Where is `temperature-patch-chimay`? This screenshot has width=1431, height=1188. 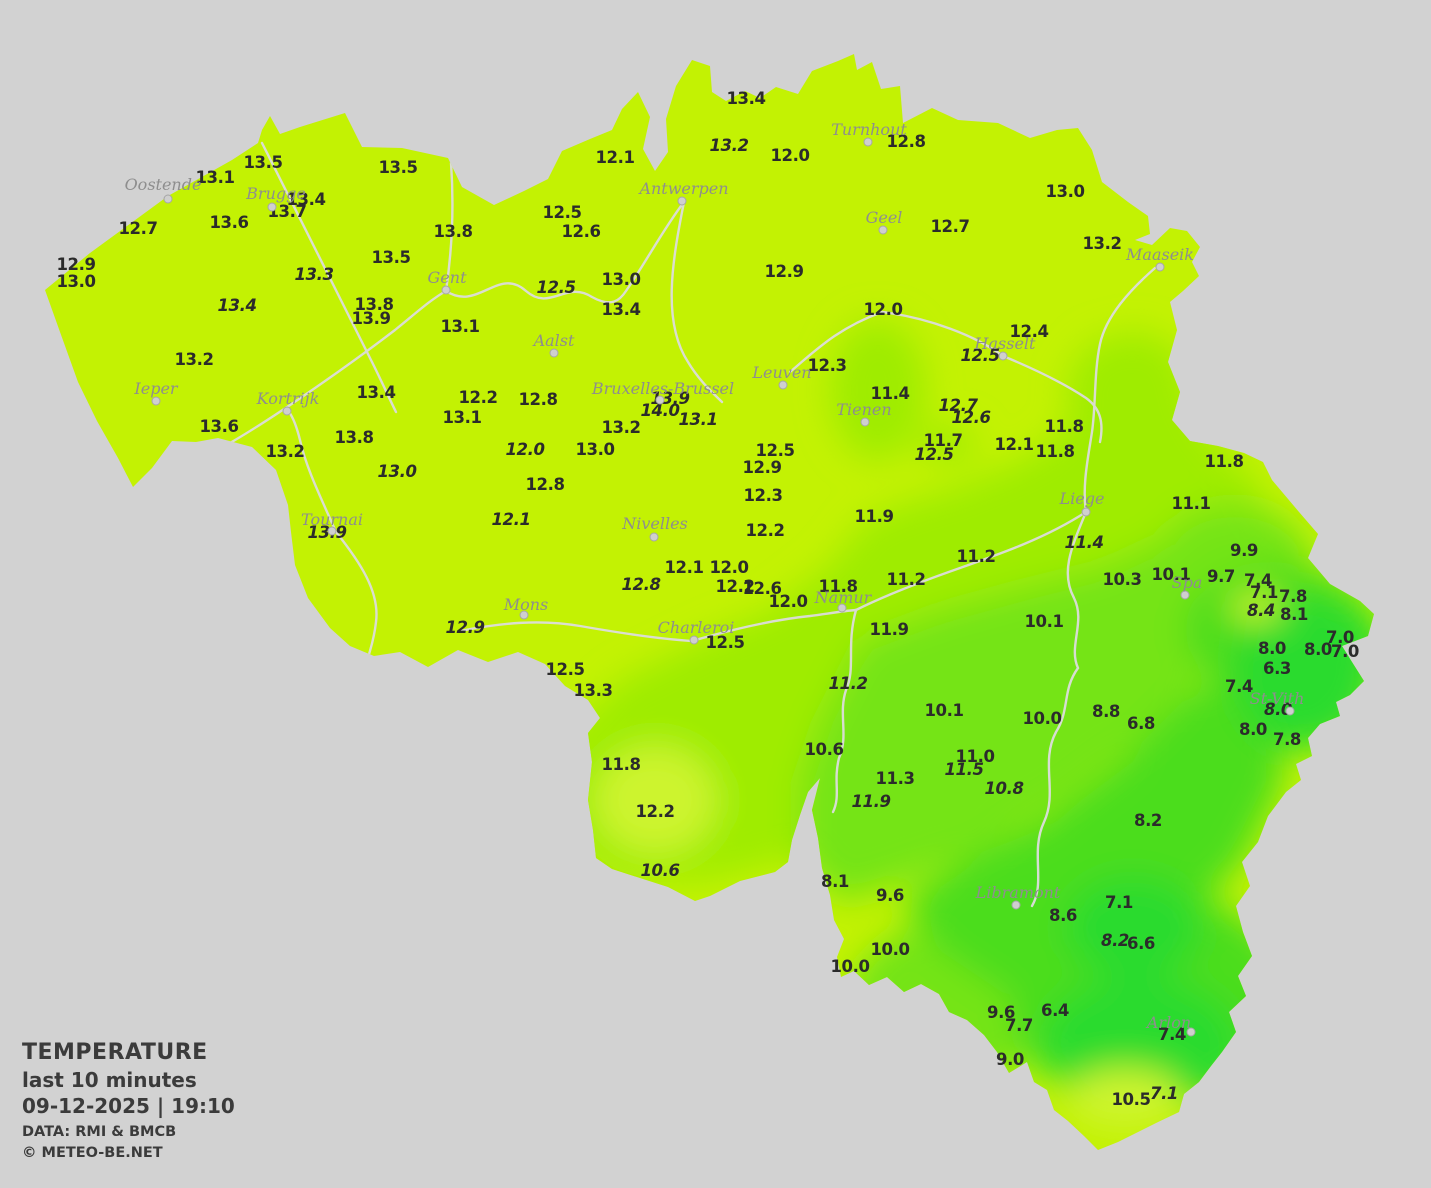
temperature-patch-chimay is located at coordinates (655, 800).